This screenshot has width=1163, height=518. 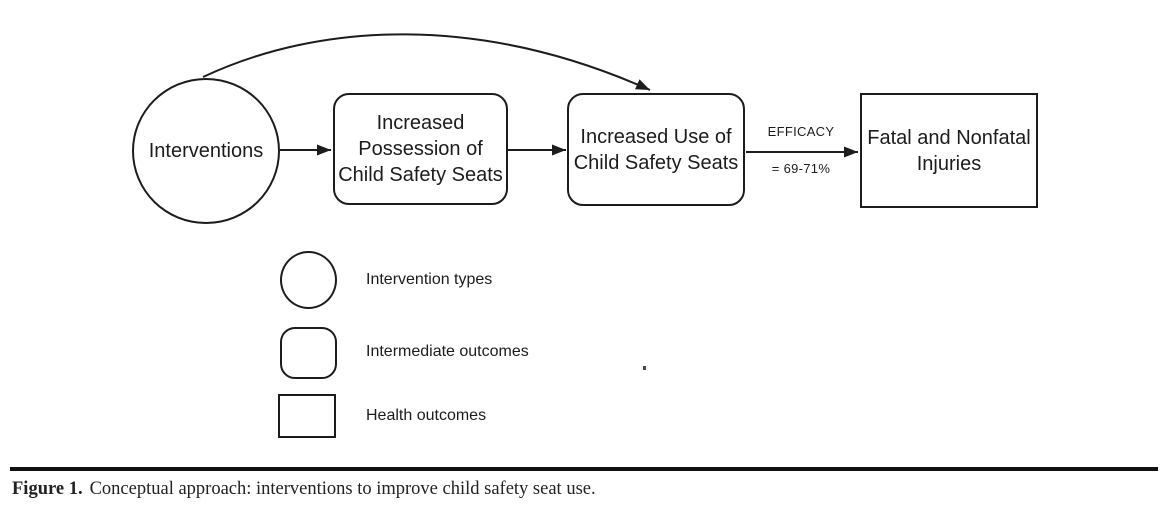 I want to click on arrow-interventions-to-use-curve, so click(x=426, y=62).